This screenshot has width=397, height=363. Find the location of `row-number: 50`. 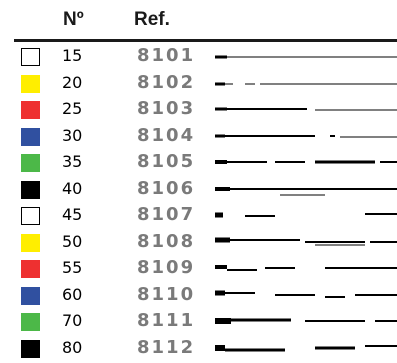

row-number: 50 is located at coordinates (72, 241).